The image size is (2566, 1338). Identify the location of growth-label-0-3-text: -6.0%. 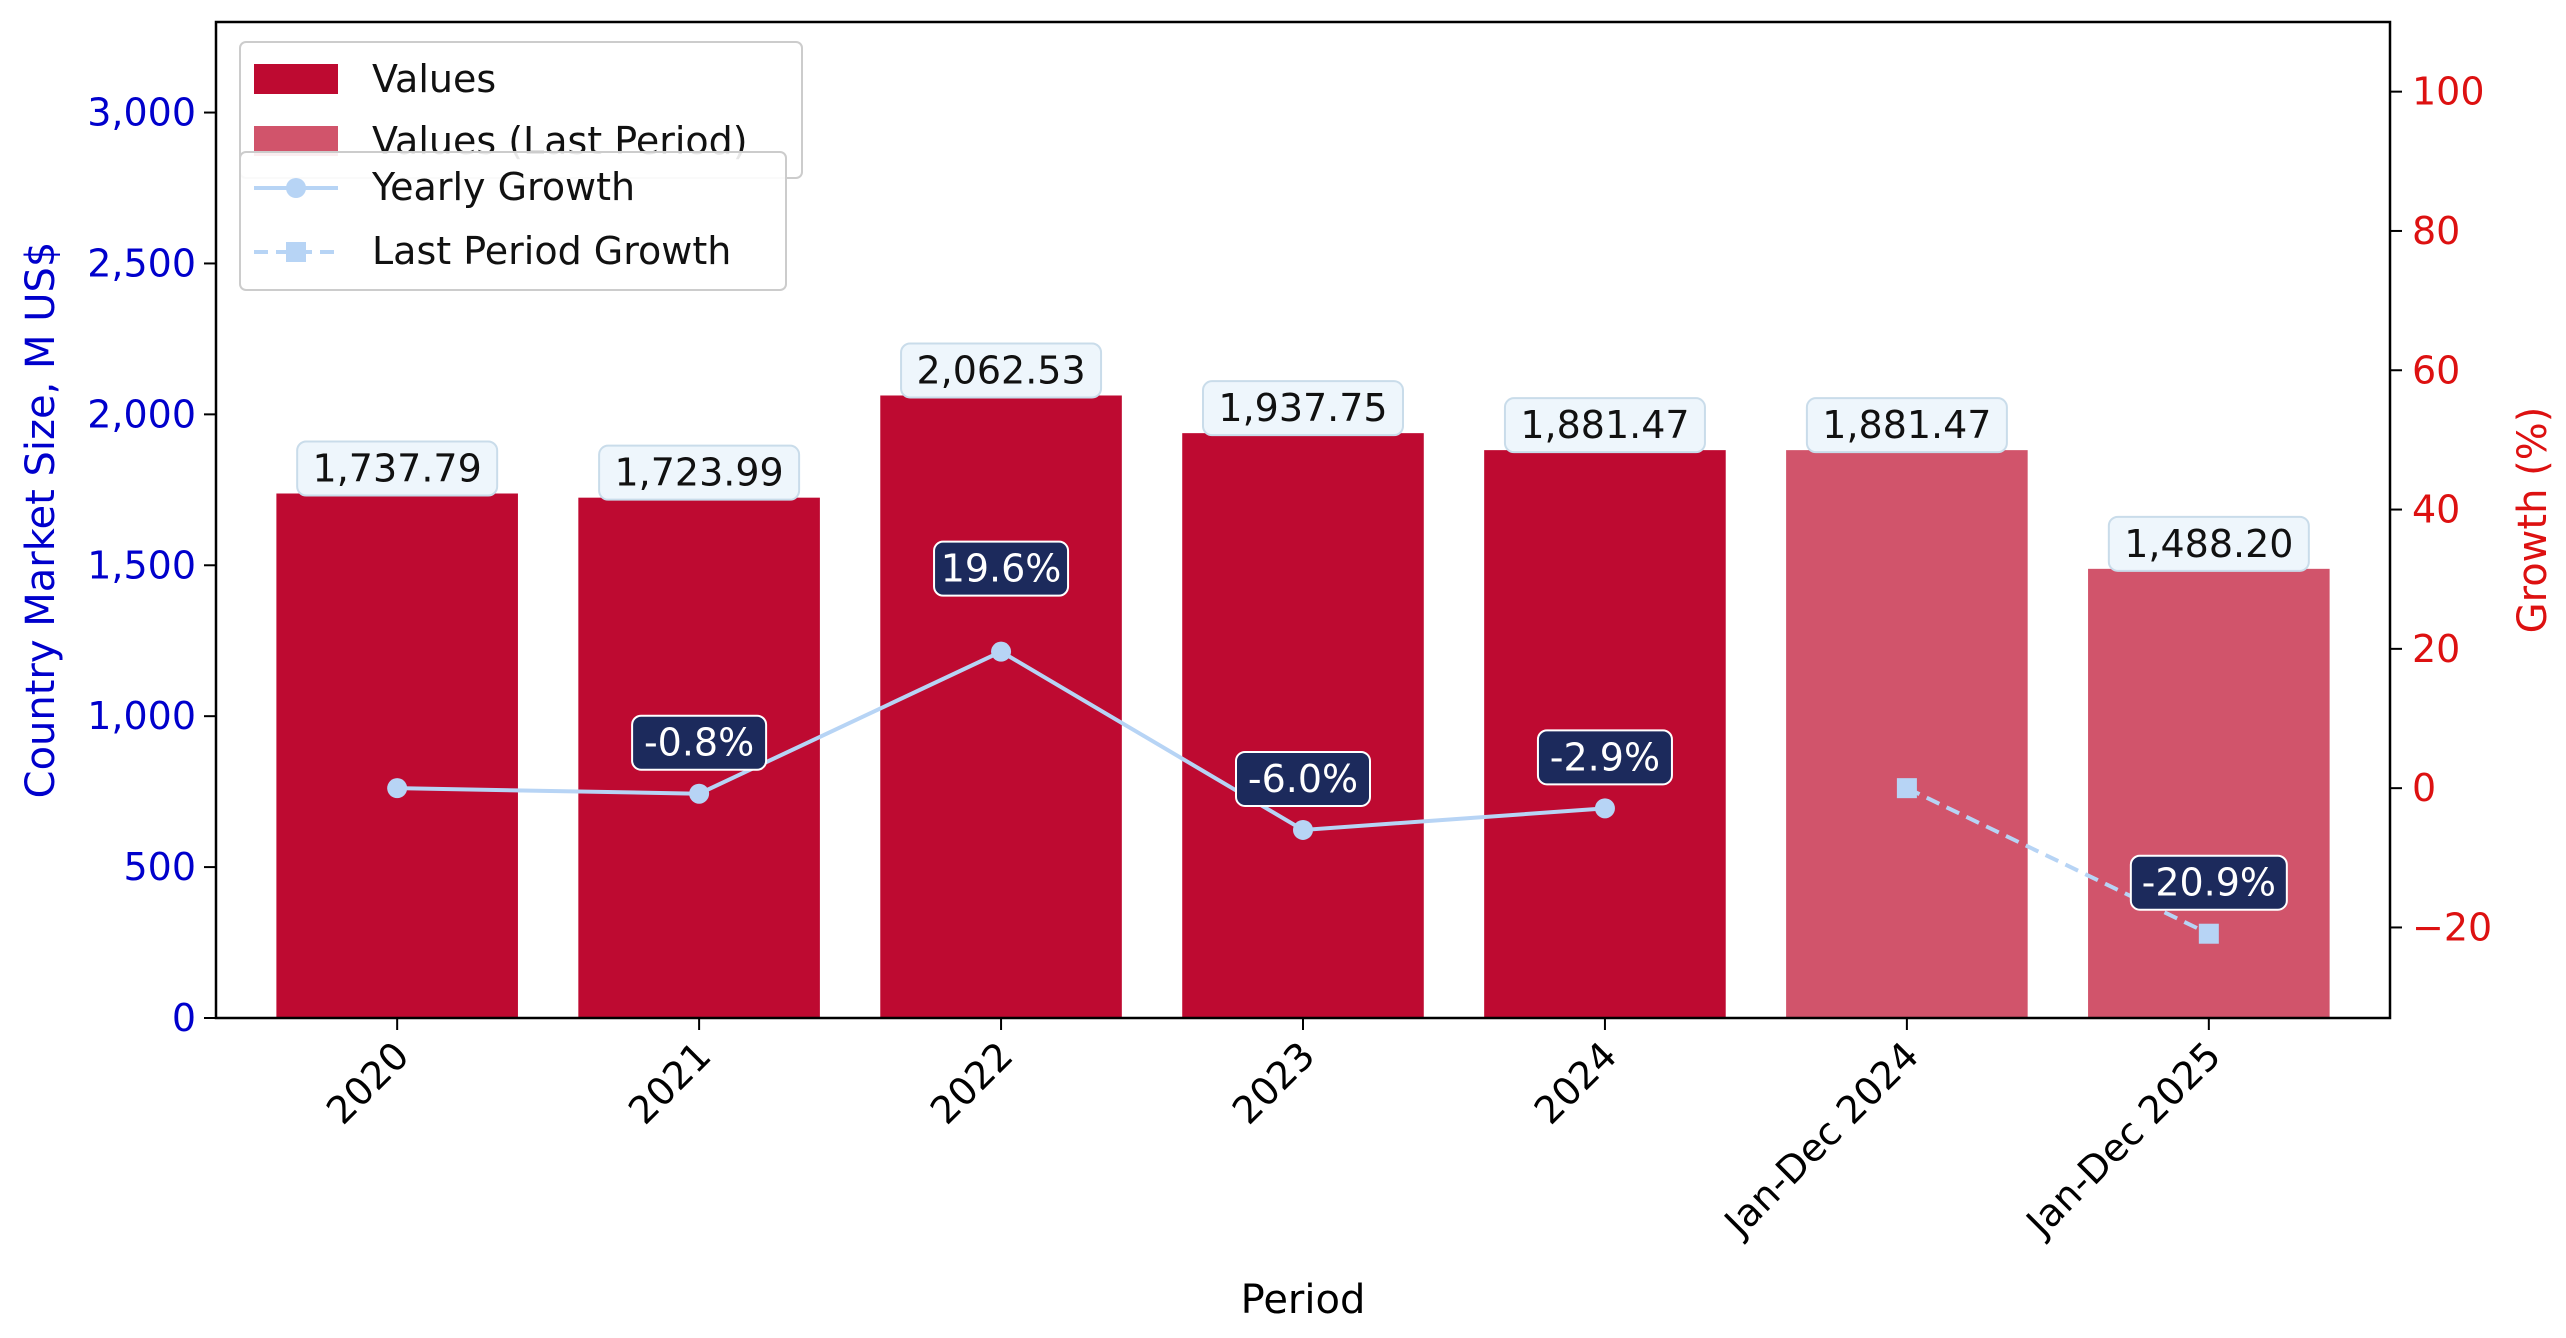
(1303, 779).